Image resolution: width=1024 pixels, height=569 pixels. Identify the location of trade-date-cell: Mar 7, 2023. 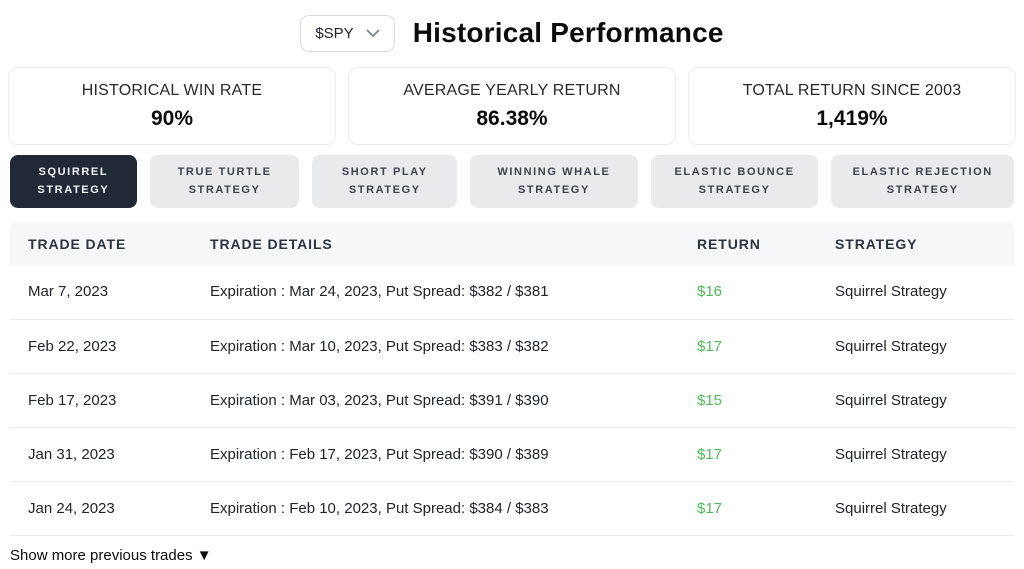
(110, 292).